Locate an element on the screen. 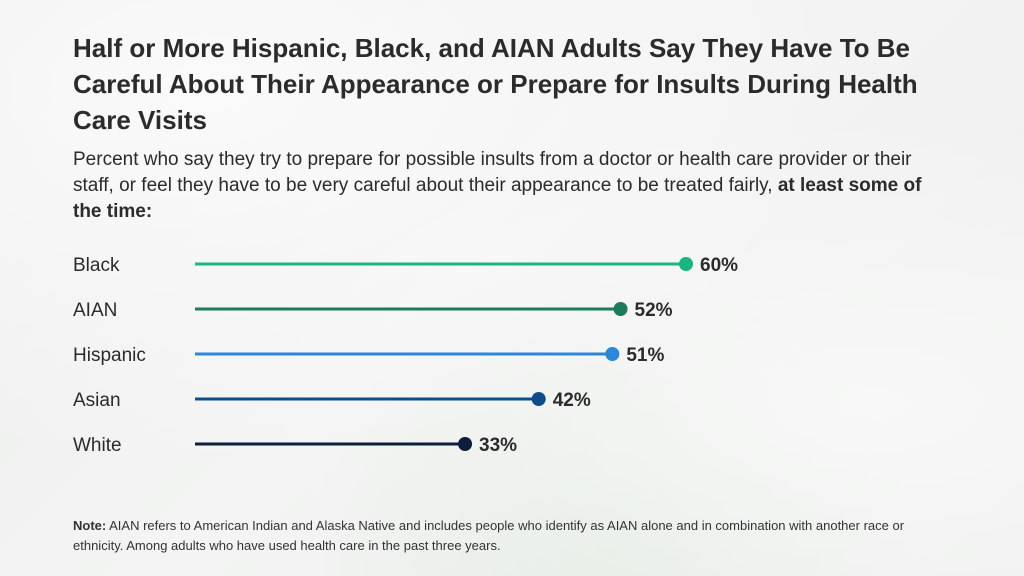 This screenshot has height=576, width=1024. data-point-asian is located at coordinates (538, 399).